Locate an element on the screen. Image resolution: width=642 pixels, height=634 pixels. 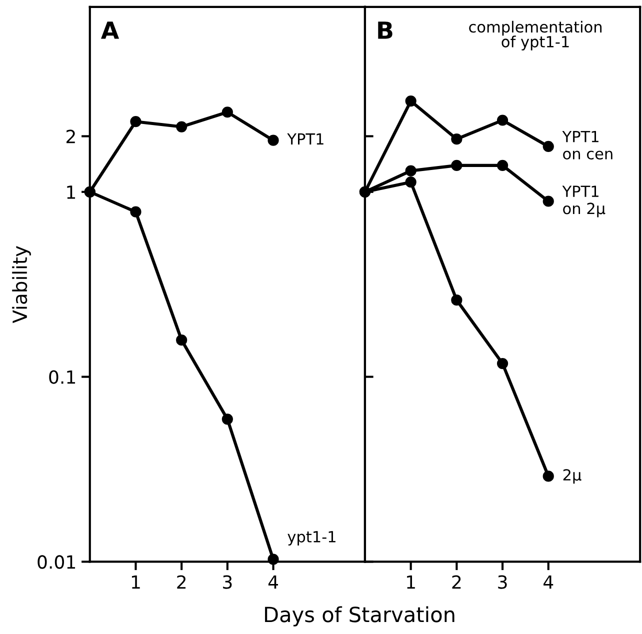
y-tick-label: 2 is located at coordinates (70, 137).